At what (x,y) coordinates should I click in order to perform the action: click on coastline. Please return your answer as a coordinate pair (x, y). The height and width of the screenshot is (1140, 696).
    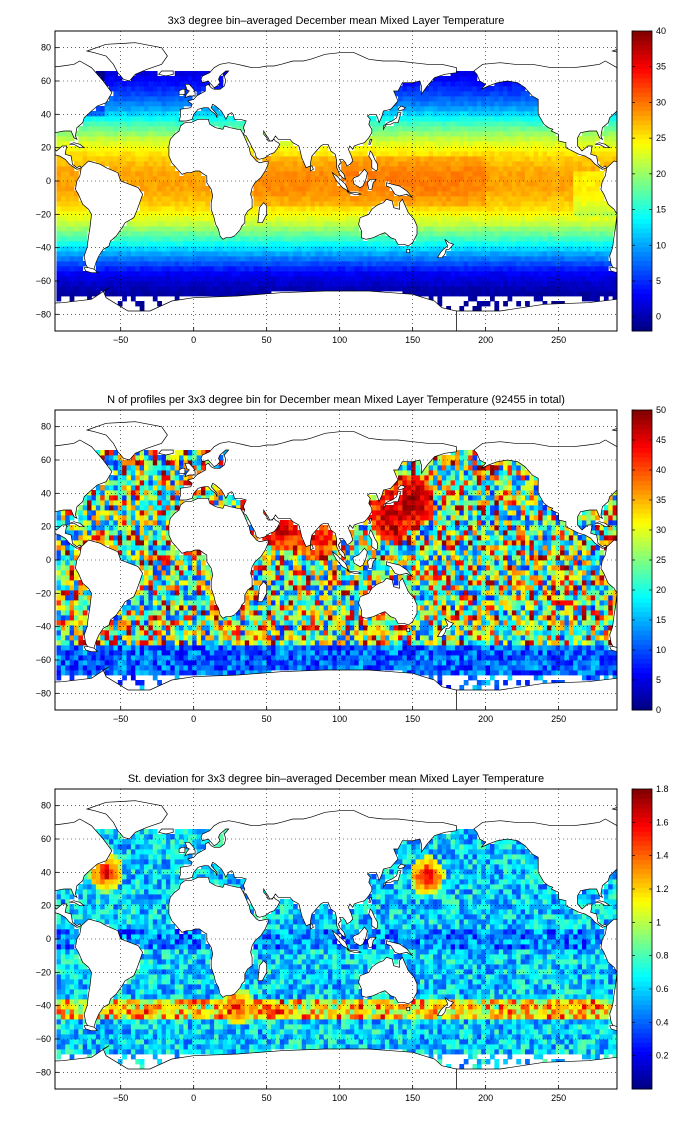
    Looking at the image, I should click on (388, 222).